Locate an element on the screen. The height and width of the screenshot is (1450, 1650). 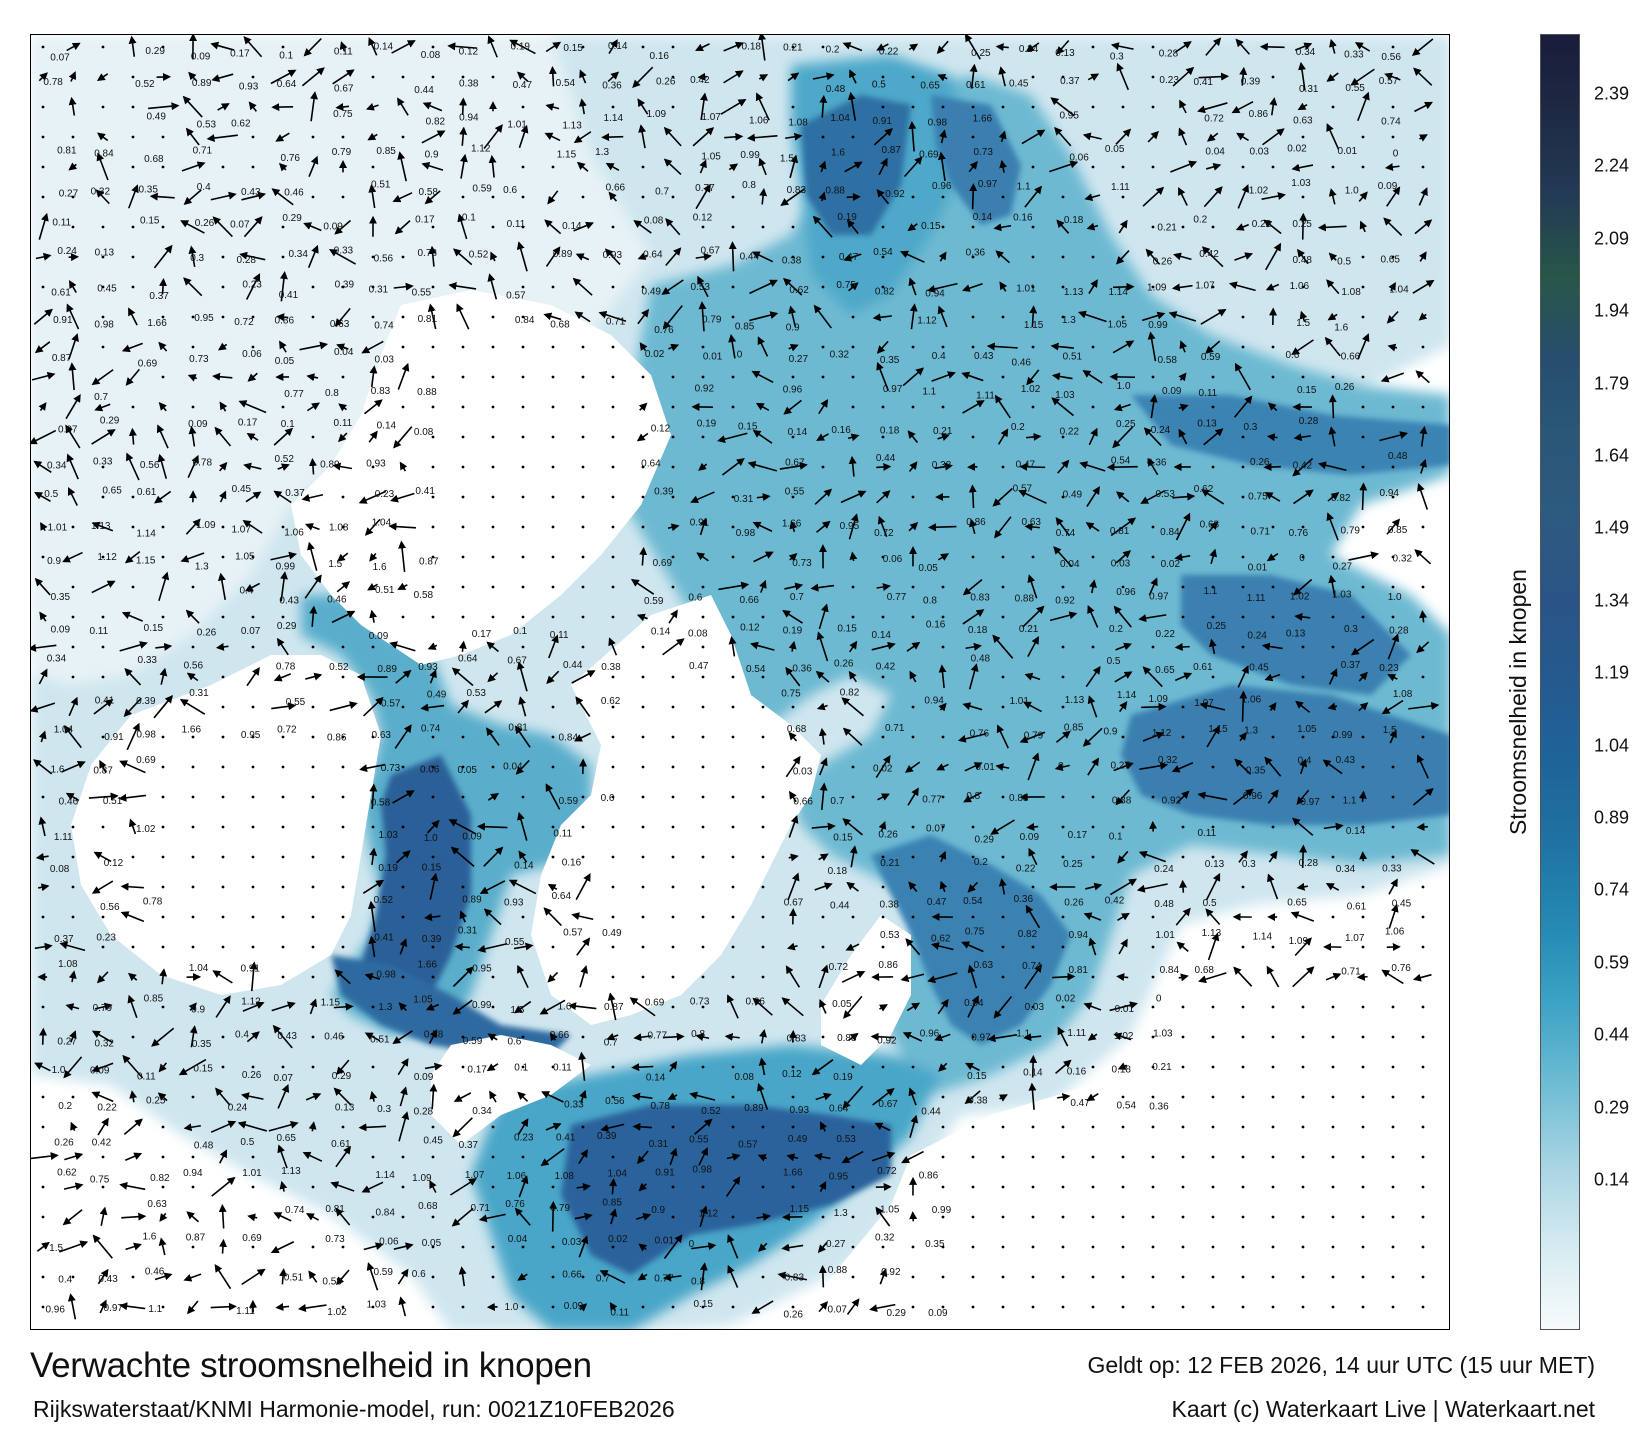
speed-label: 0.23 is located at coordinates (524, 1137).